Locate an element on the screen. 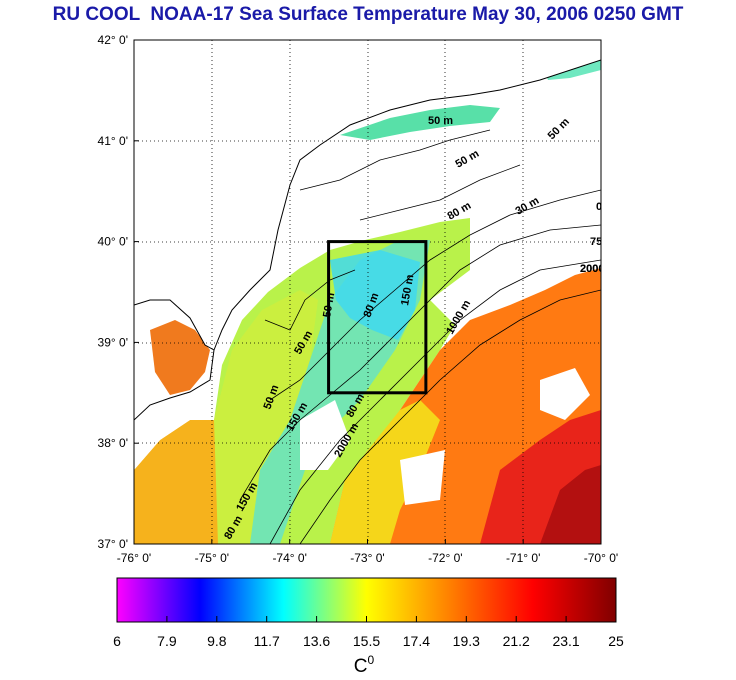 The height and width of the screenshot is (680, 736). contour-label: 150 m is located at coordinates (407, 290).